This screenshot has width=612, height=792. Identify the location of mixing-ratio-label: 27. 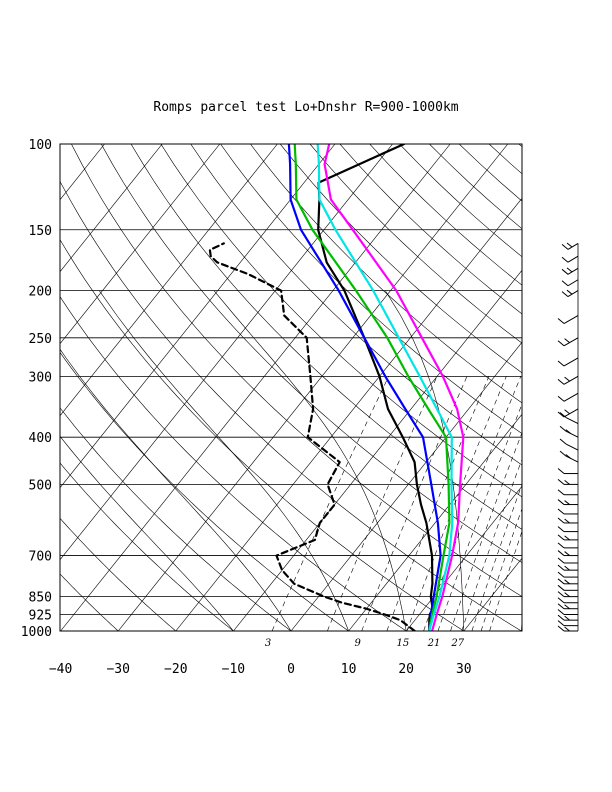
(457, 643).